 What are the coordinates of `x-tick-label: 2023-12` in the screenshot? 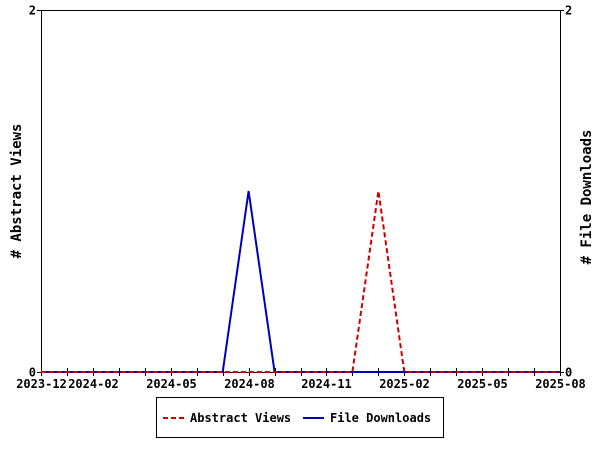 It's located at (41, 384).